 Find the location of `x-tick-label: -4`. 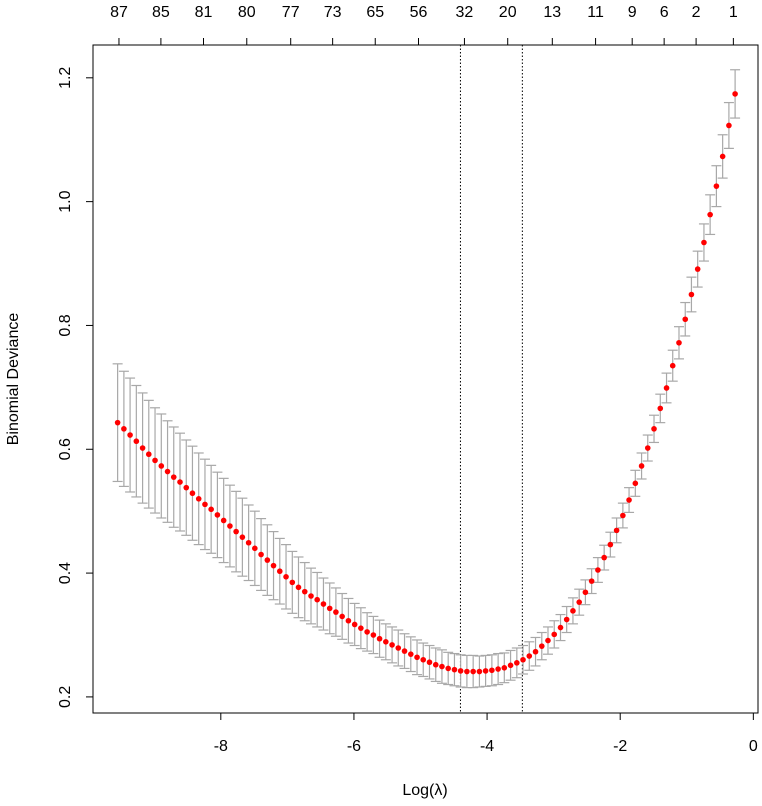

x-tick-label: -4 is located at coordinates (487, 746).